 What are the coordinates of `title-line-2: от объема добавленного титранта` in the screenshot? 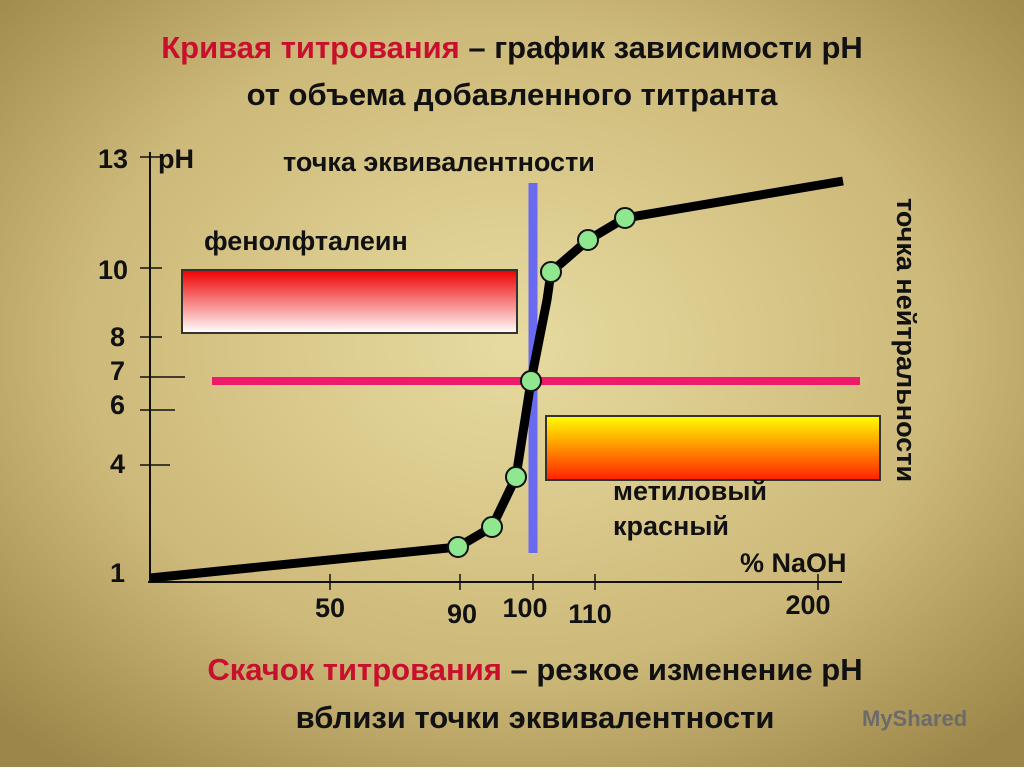 It's located at (513, 94).